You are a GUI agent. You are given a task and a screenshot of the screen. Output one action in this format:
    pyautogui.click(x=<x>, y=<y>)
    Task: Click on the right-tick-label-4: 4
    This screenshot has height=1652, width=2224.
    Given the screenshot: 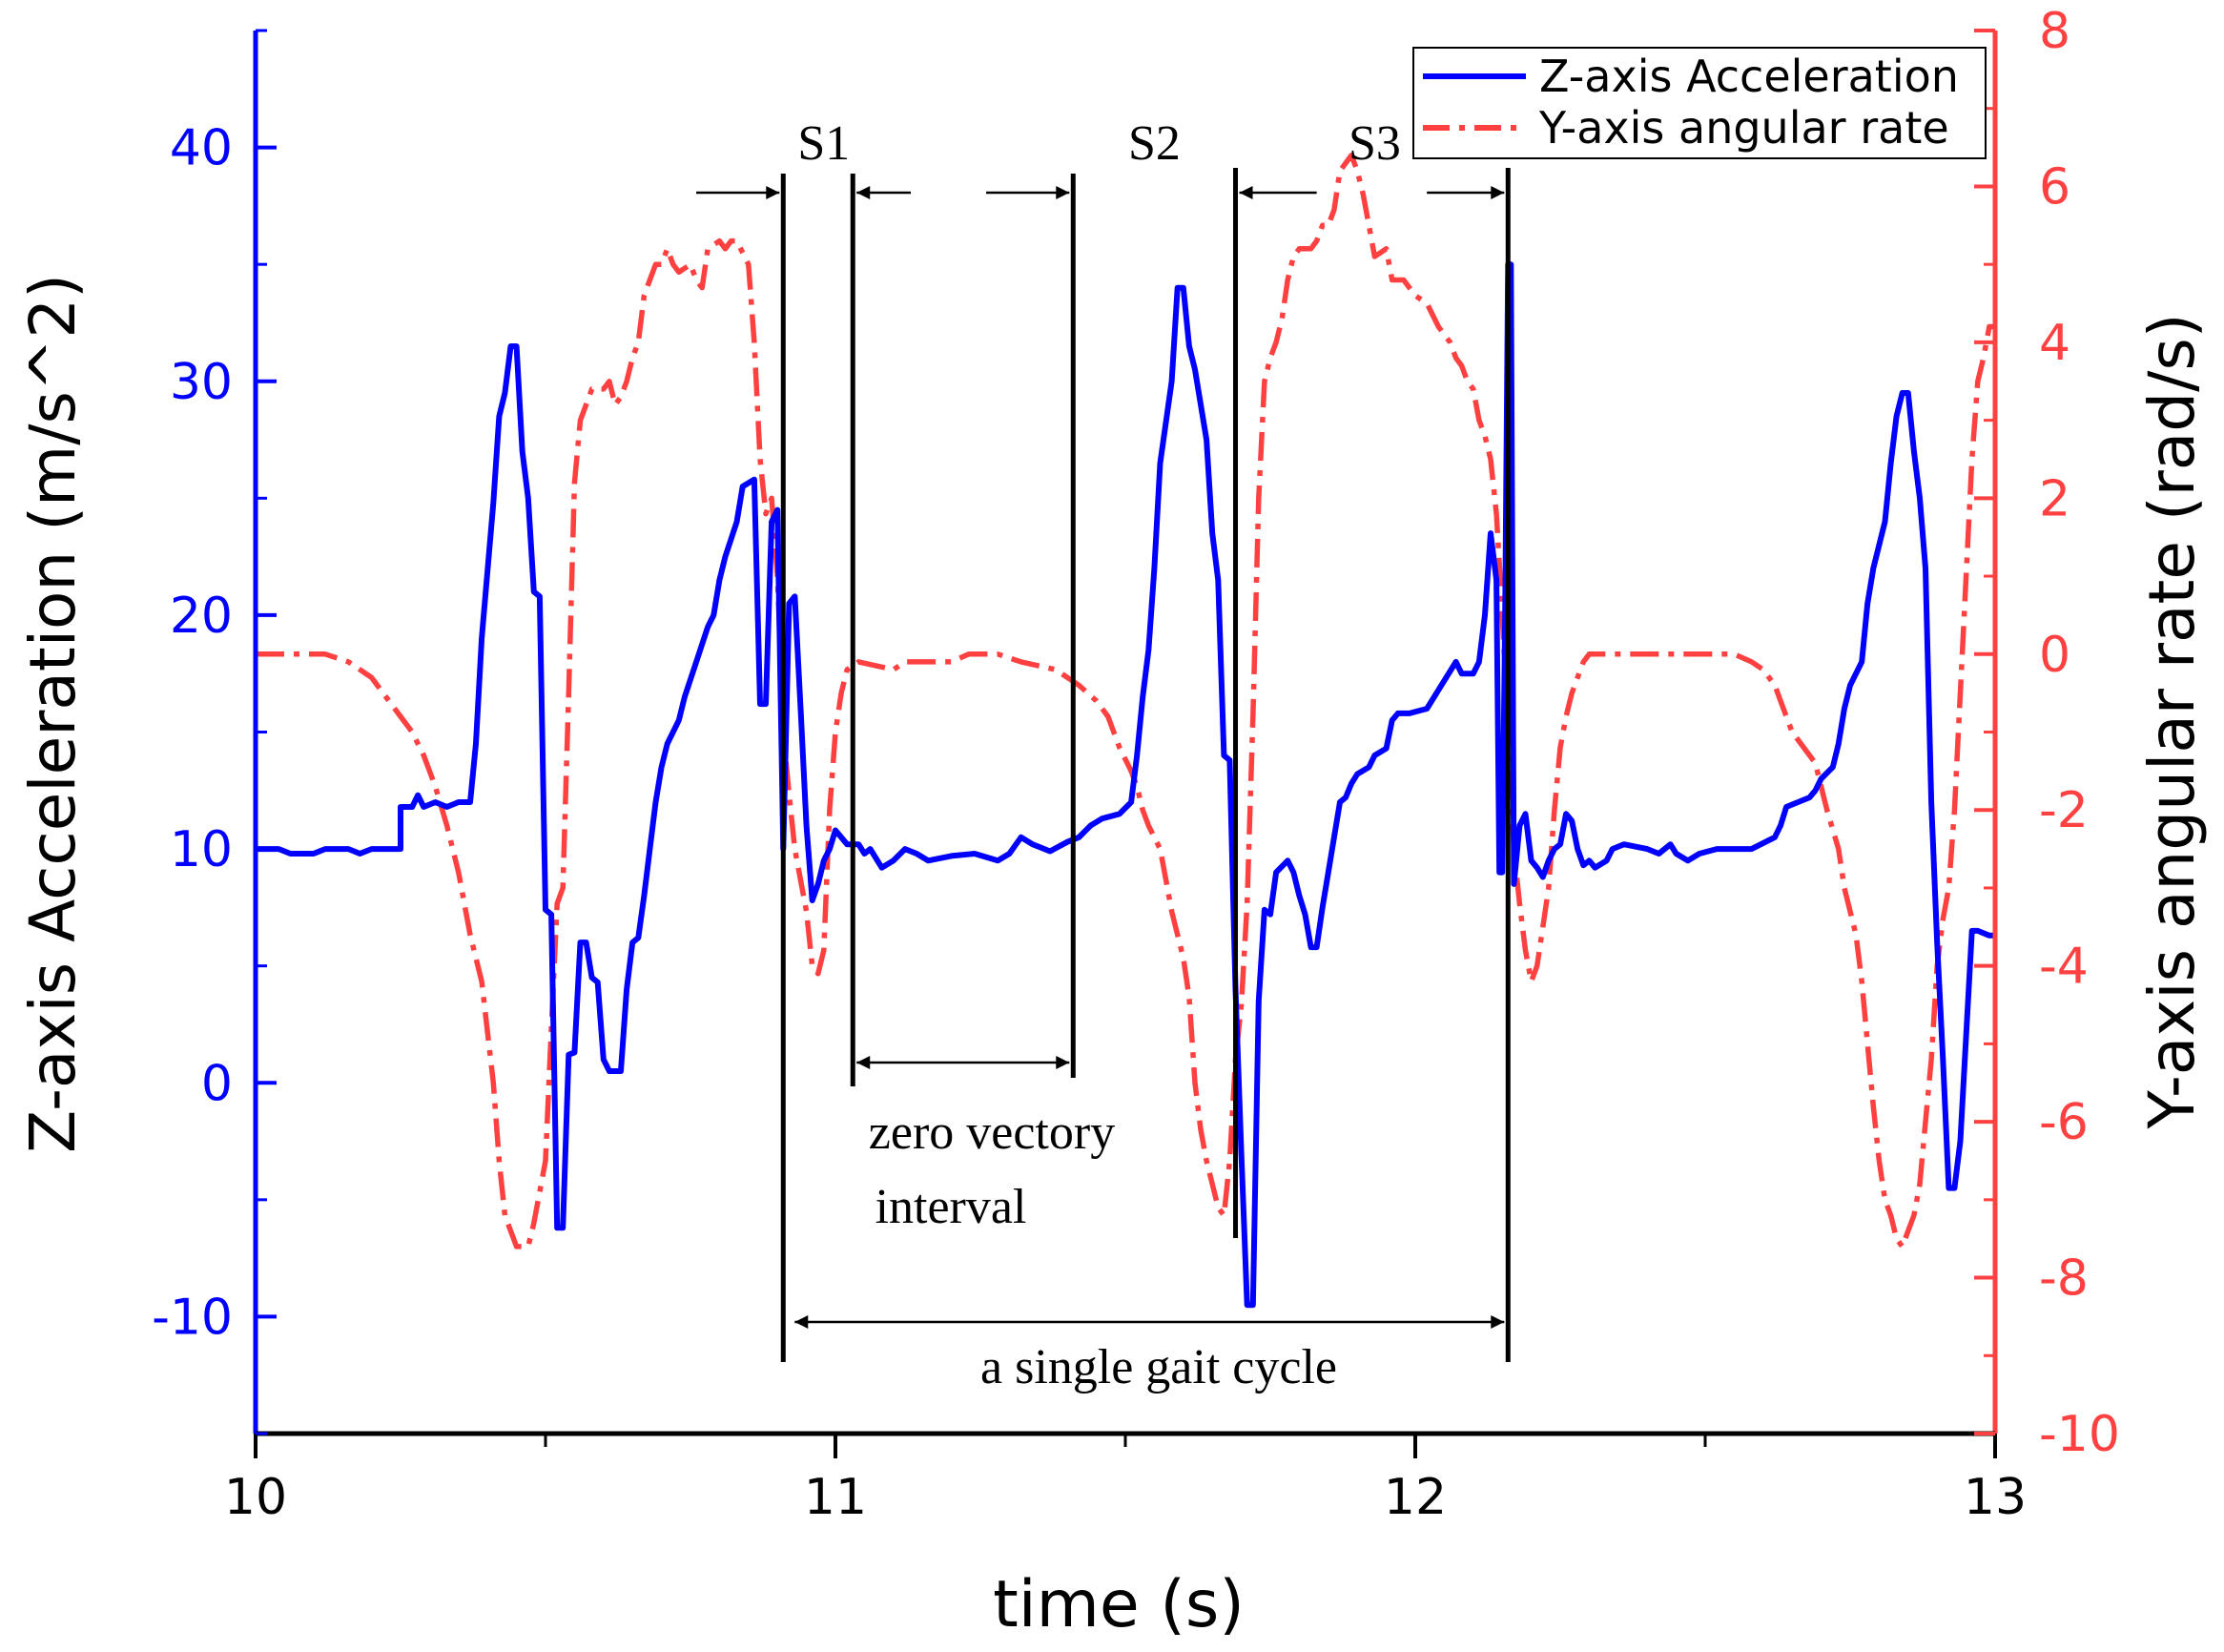 What is the action you would take?
    pyautogui.click(x=2054, y=344)
    